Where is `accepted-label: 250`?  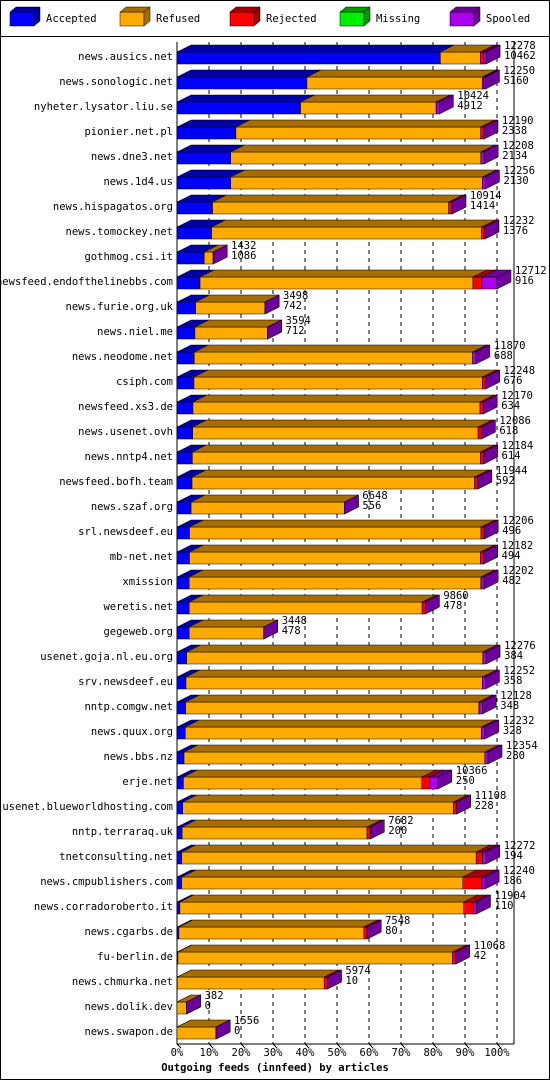
accepted-label: 250 is located at coordinates (465, 781).